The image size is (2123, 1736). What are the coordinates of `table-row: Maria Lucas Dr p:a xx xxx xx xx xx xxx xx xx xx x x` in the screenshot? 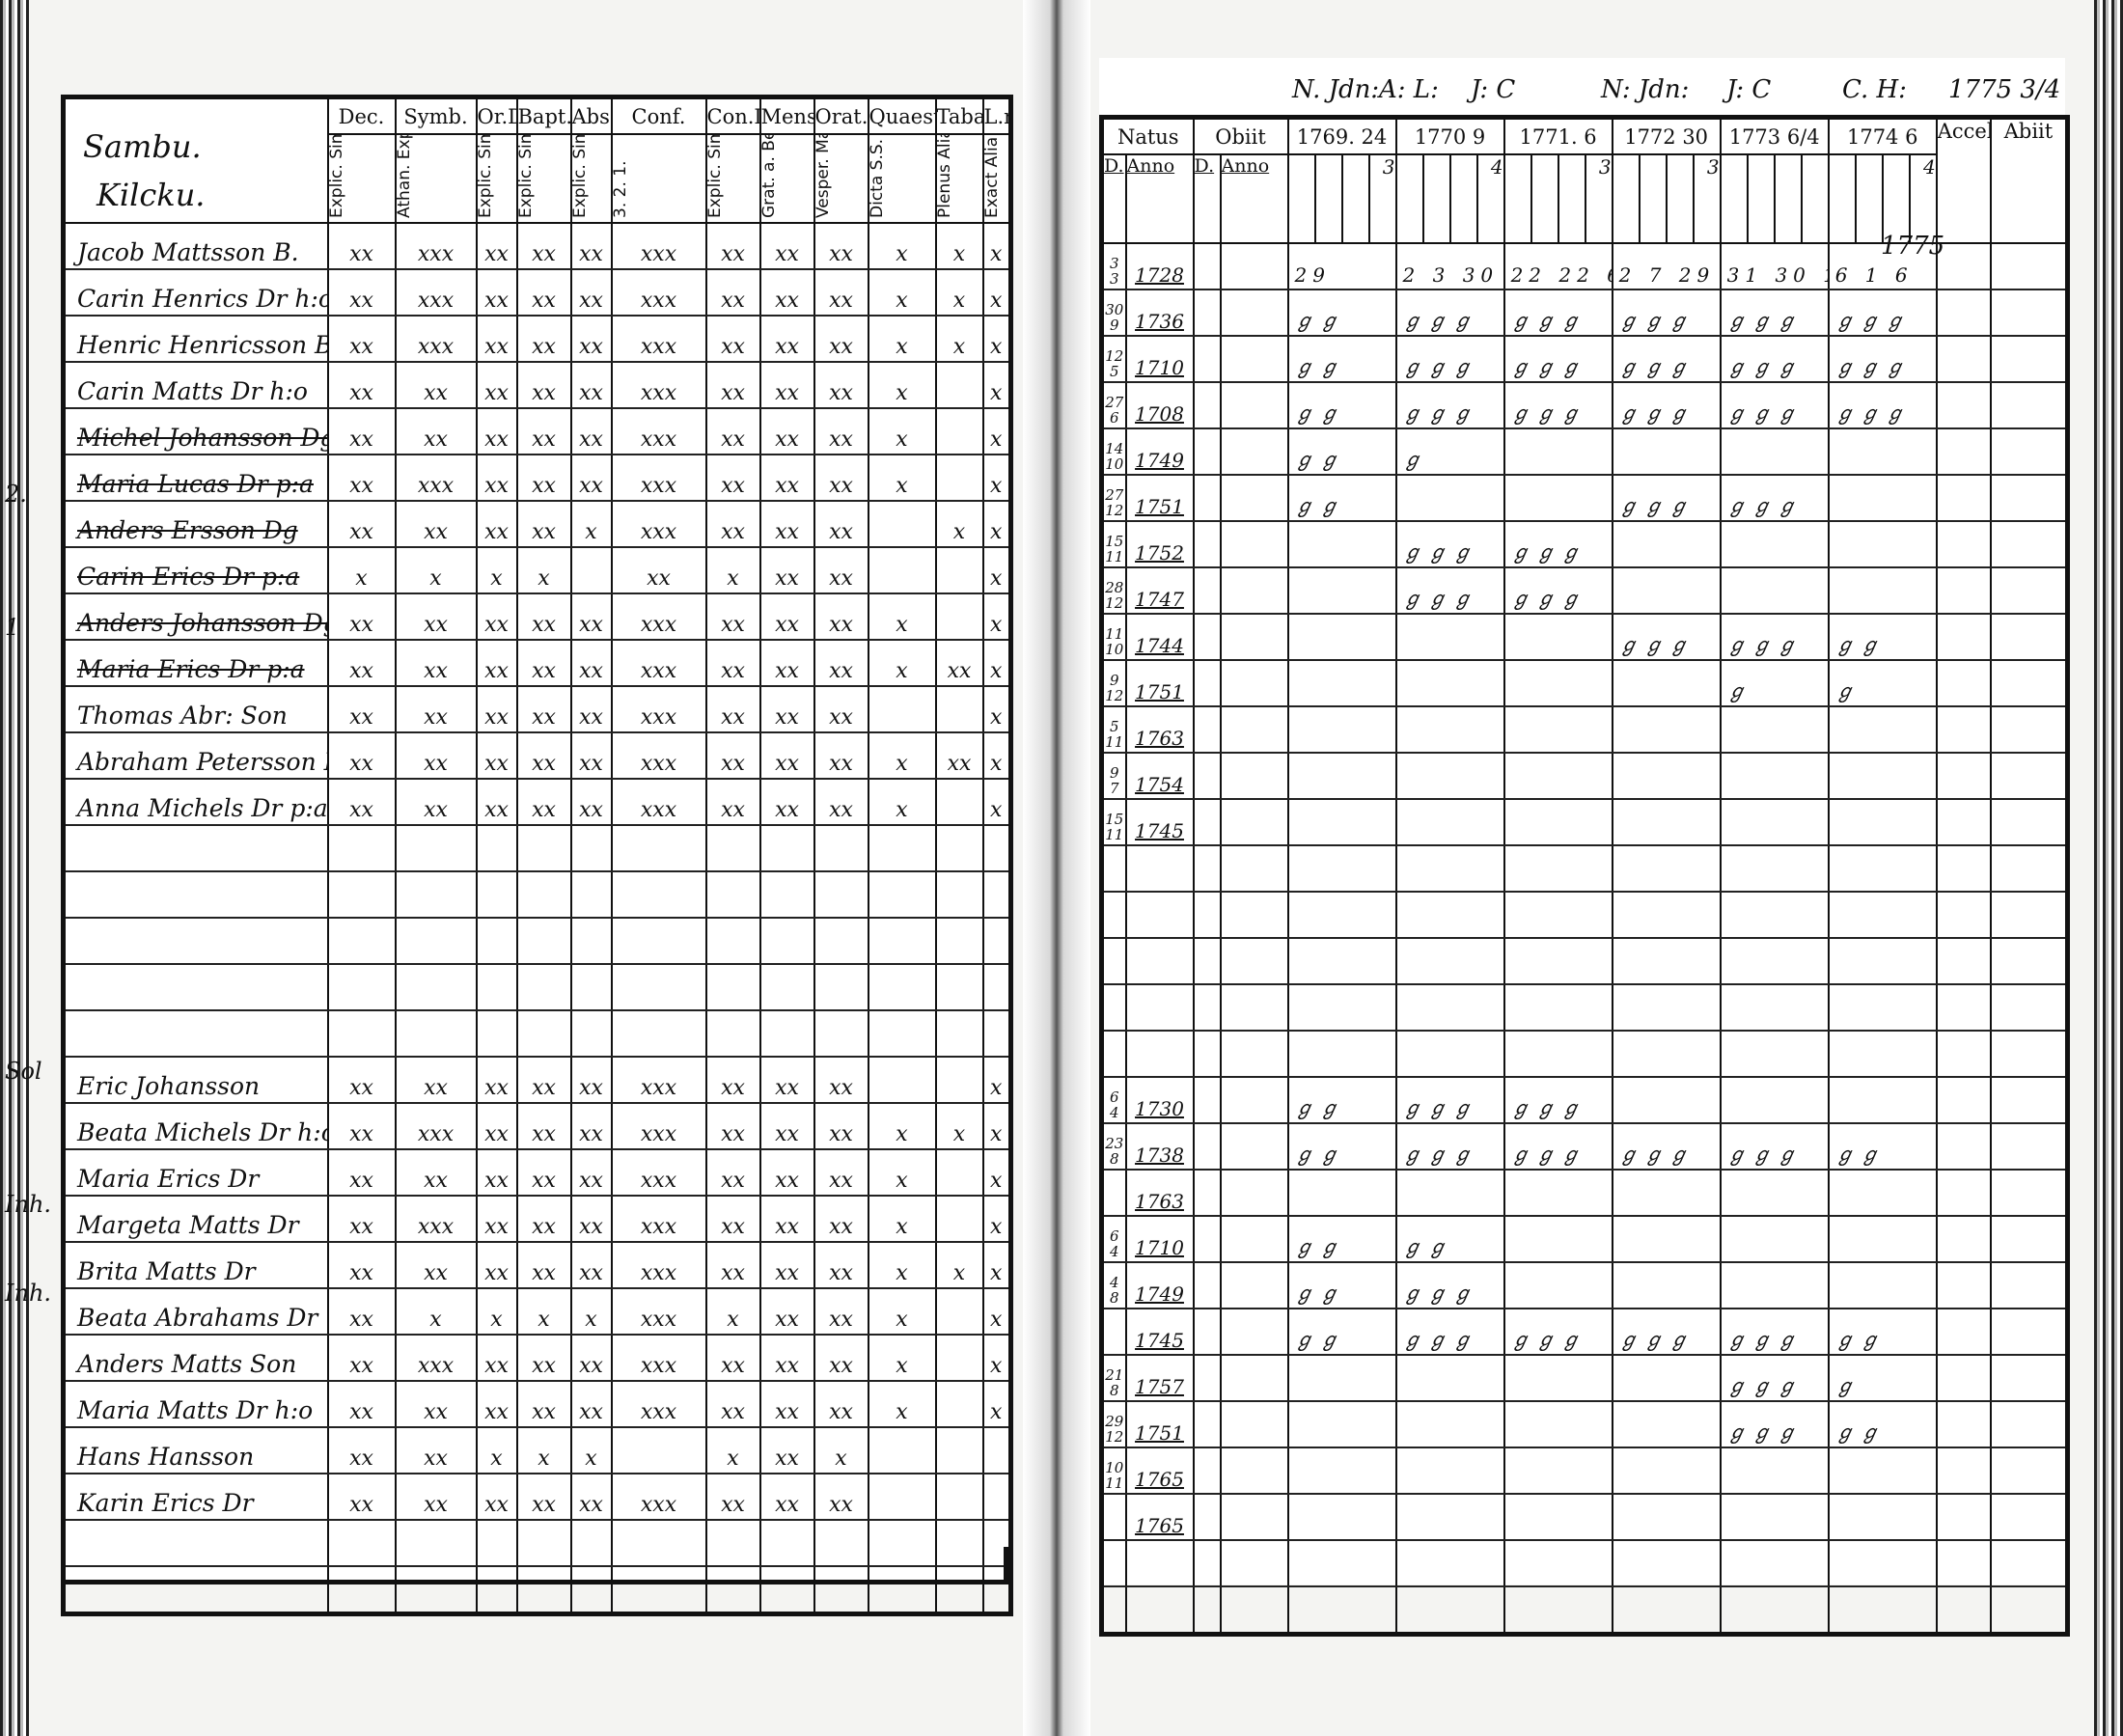 It's located at (537, 479).